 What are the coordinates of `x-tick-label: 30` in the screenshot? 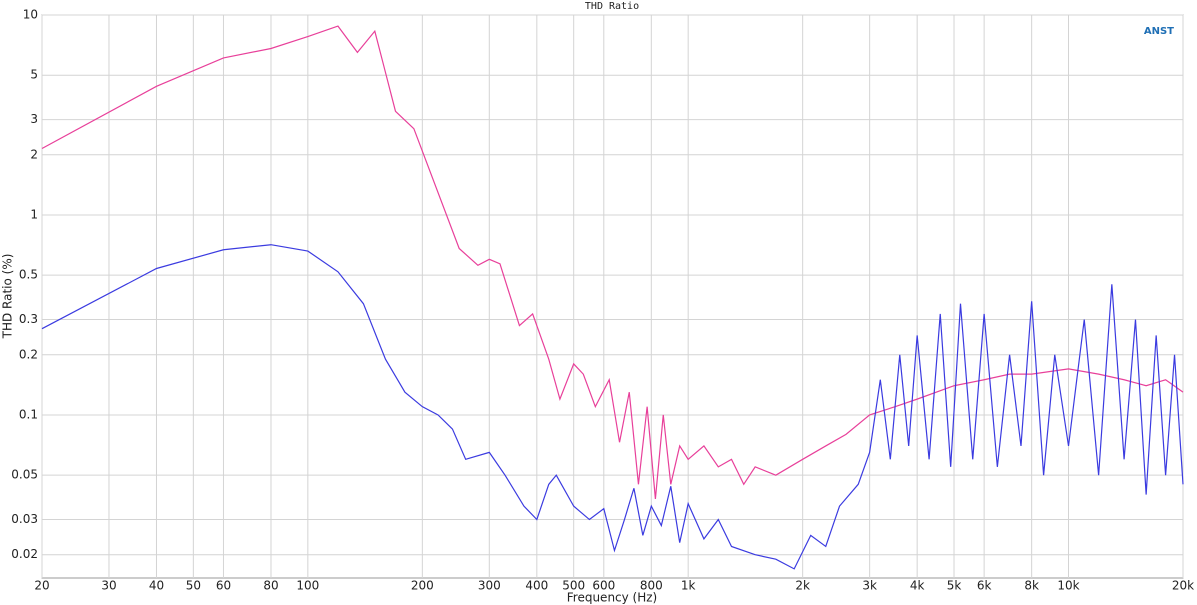 It's located at (108, 586).